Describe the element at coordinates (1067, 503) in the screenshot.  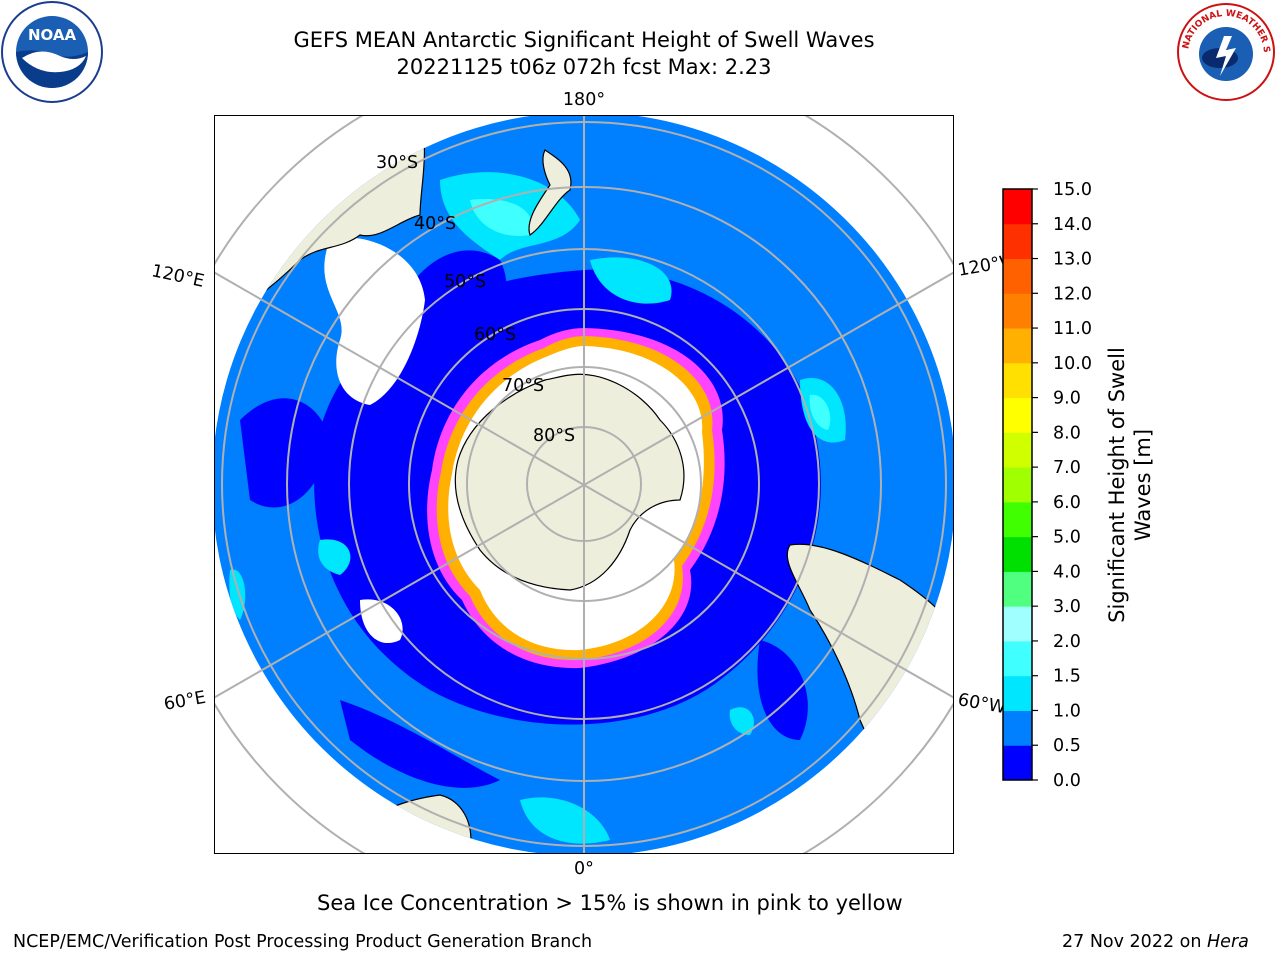
I see `colorbar-tick-label: 6.0` at that location.